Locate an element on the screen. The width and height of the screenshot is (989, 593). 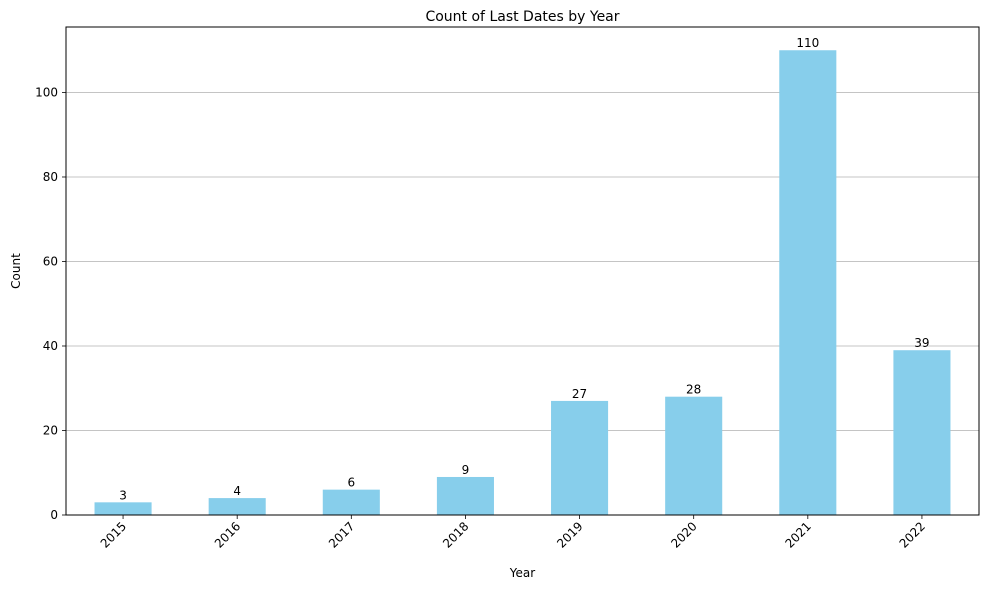
y-tick-label-40: 40 is located at coordinates (50, 346).